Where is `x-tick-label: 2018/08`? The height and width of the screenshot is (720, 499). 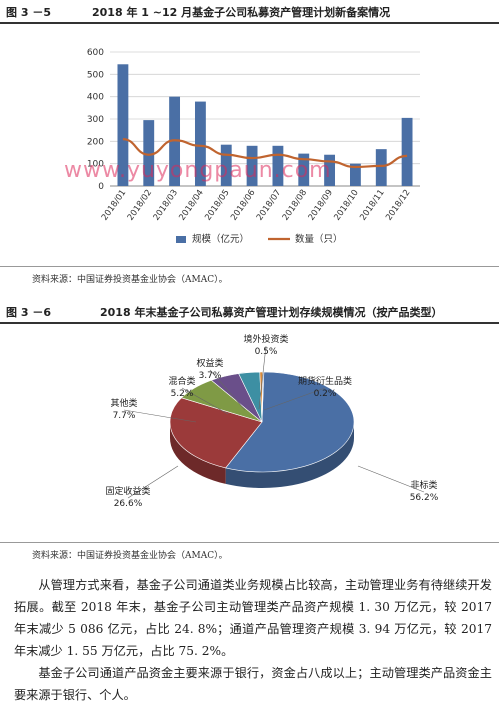
x-tick-label: 2018/08 is located at coordinates (295, 205).